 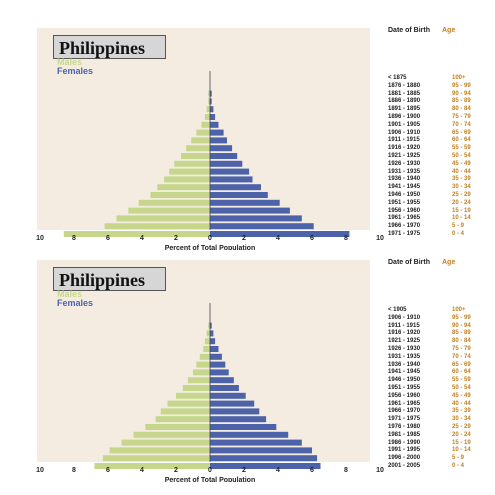 I want to click on birth-period-label: 1901 - 1905, so click(x=404, y=124).